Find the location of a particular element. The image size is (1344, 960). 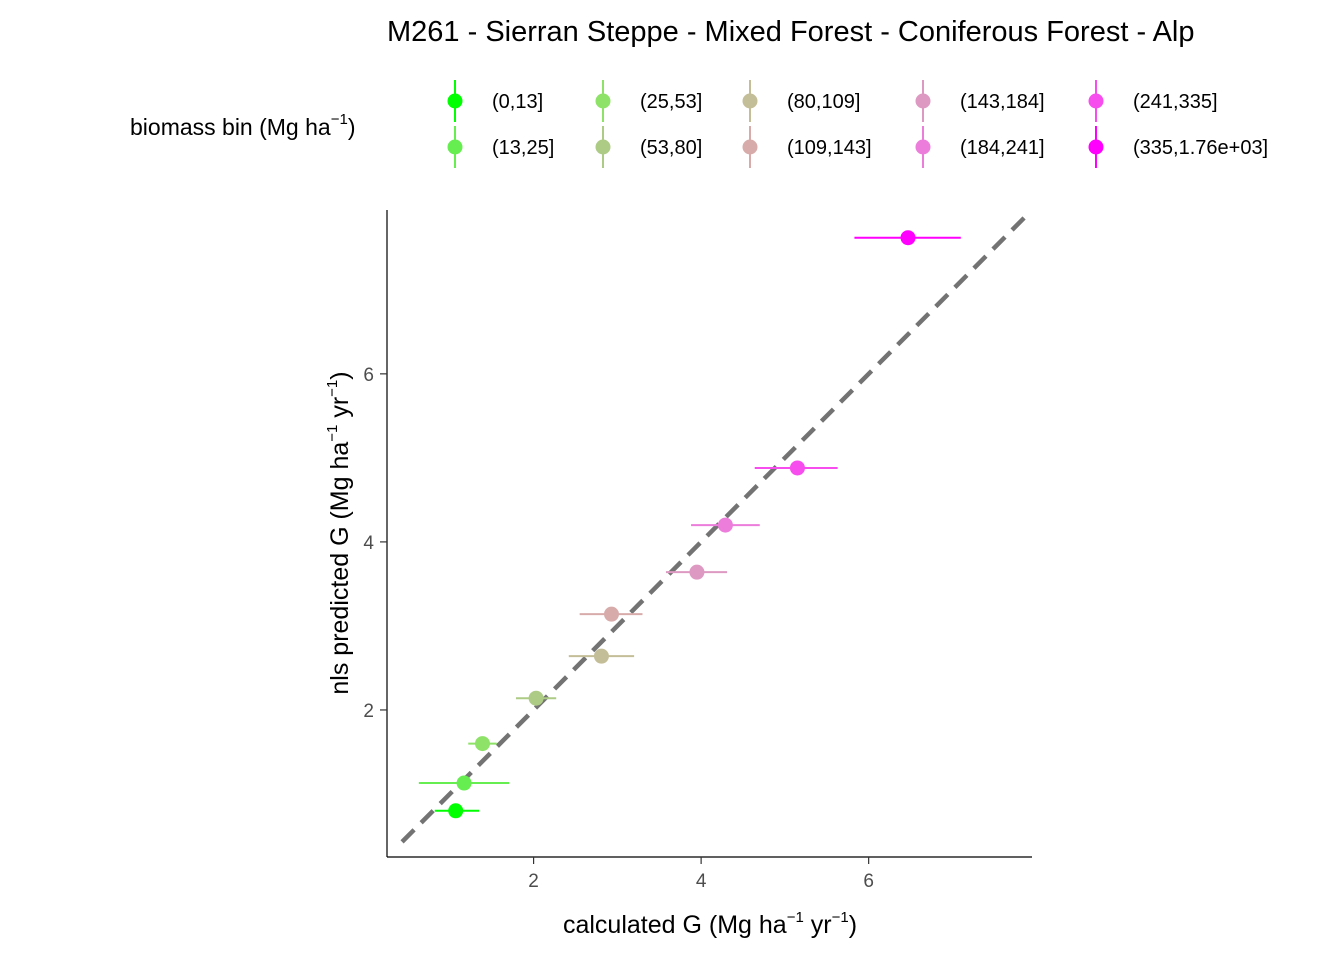

x-tick-label: 6 is located at coordinates (868, 881).